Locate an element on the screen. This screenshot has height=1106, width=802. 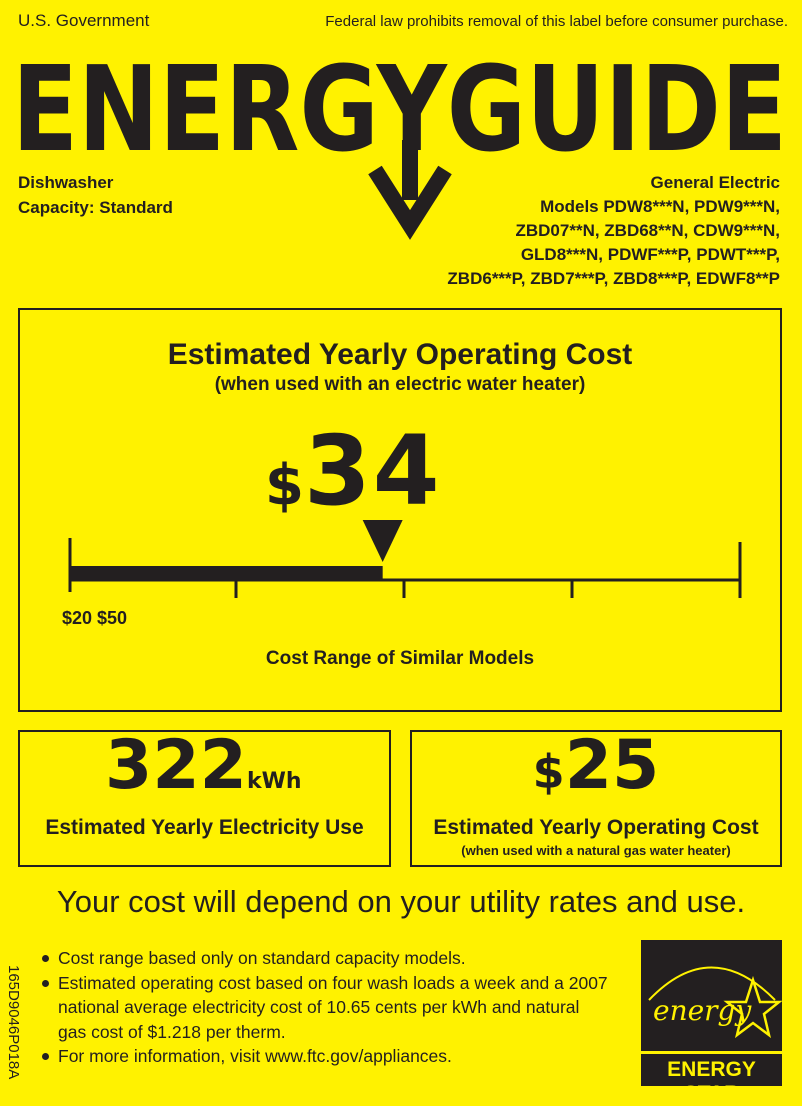
scale-fill is located at coordinates (226, 573).